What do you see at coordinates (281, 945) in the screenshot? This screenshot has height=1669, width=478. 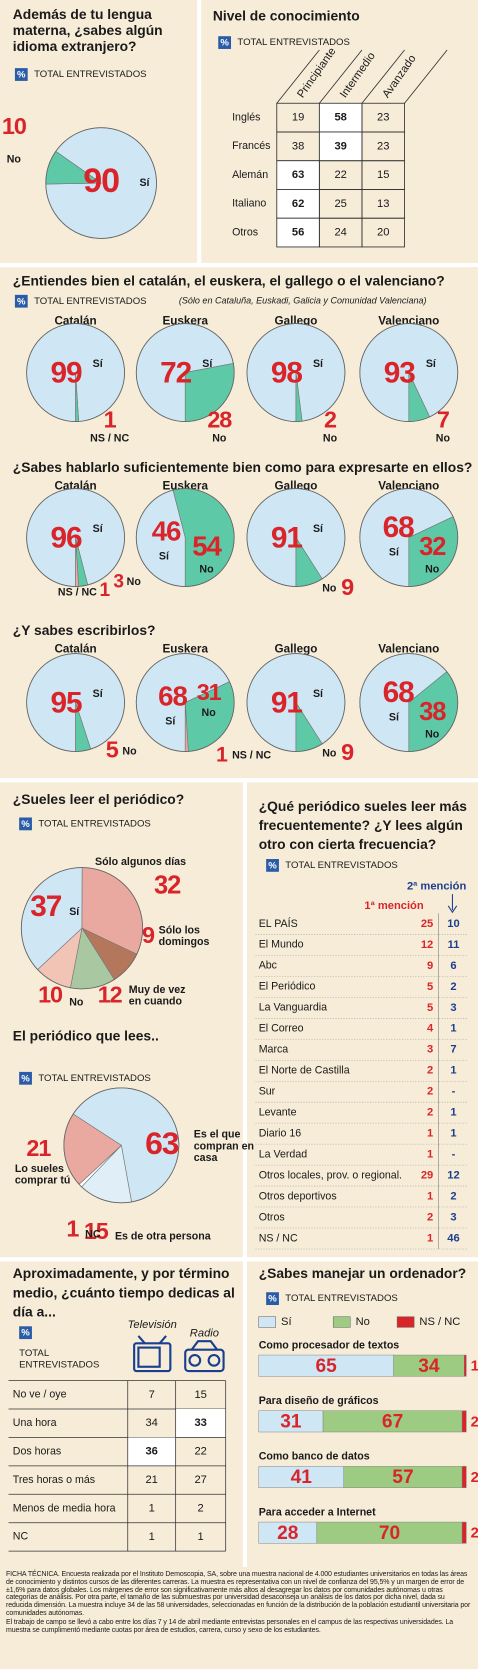 I see `row-label: El Mundo` at bounding box center [281, 945].